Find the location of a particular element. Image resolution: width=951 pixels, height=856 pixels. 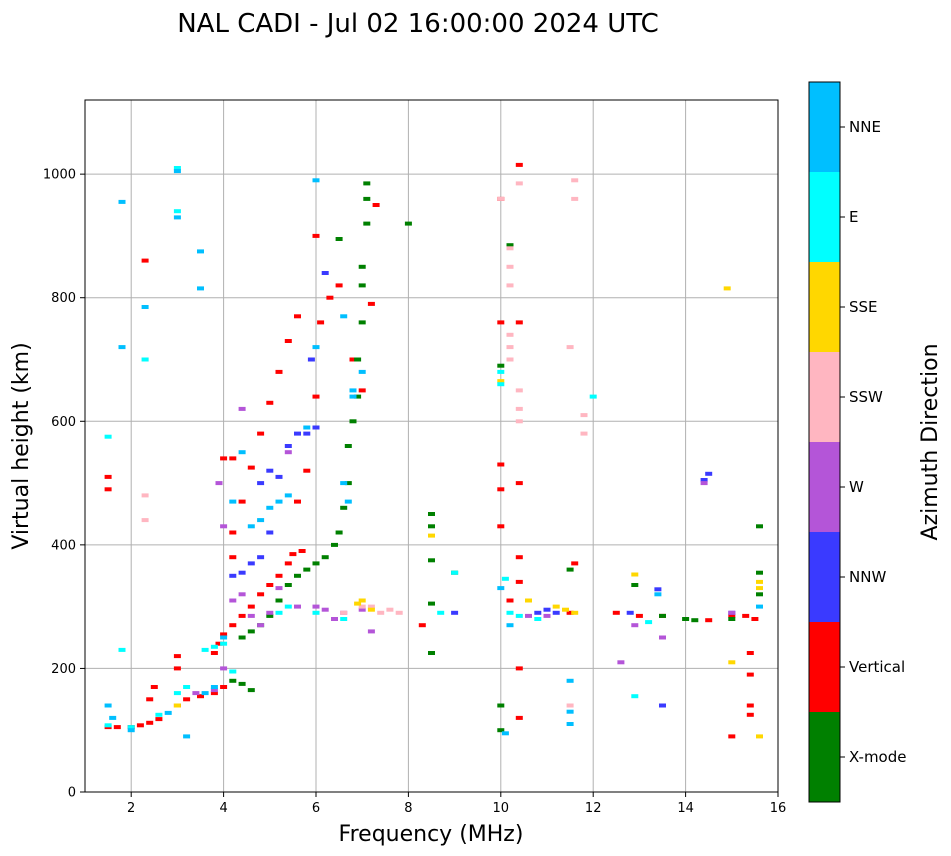

x-tick-label: 16 is located at coordinates (778, 808).